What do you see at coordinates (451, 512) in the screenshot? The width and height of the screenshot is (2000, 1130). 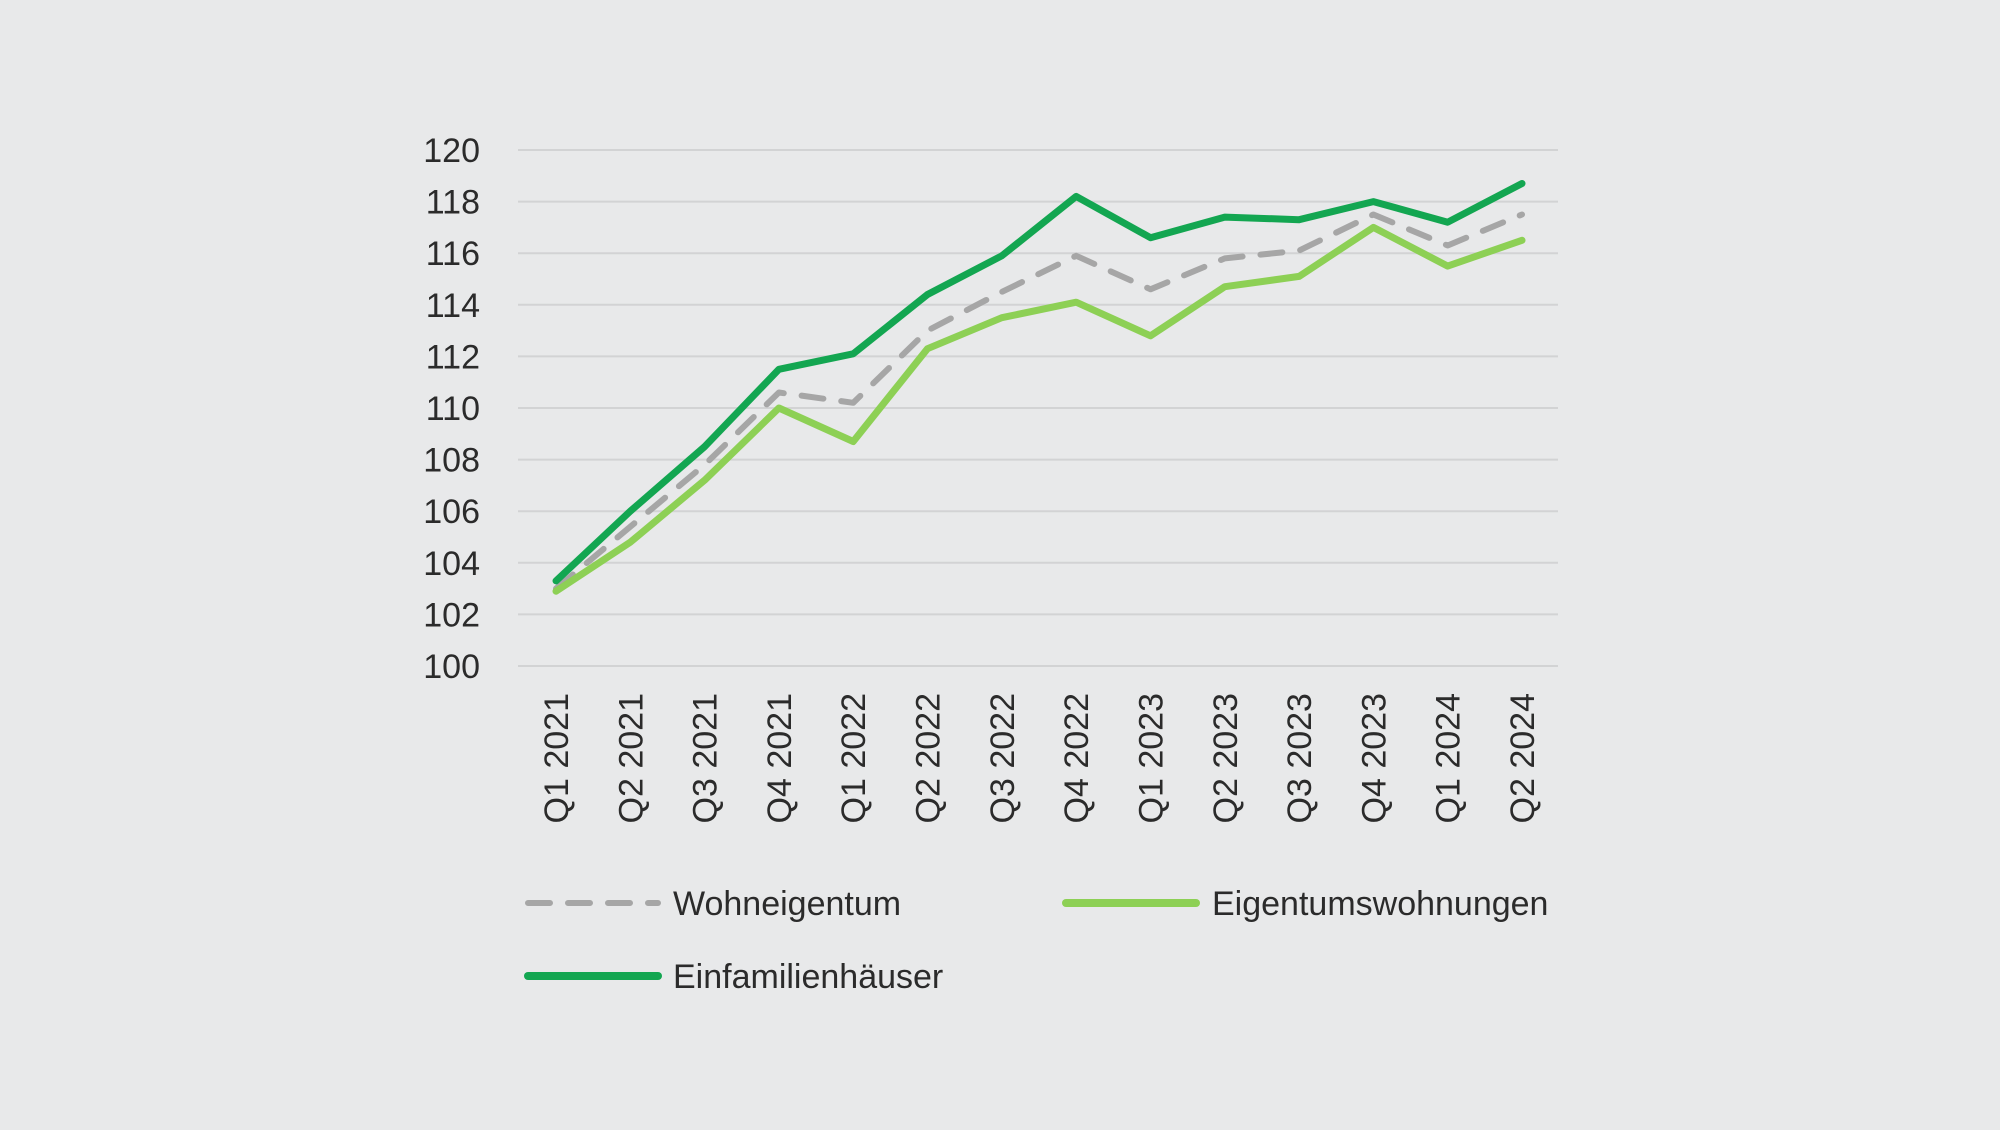 I see `y-tick-label: 106` at bounding box center [451, 512].